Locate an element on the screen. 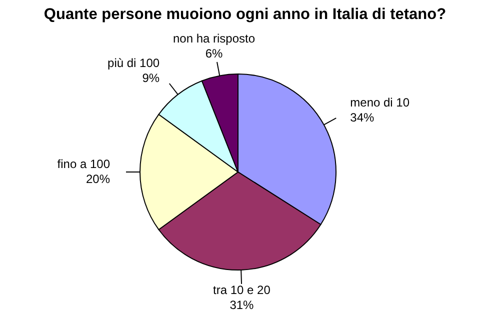 This screenshot has height=320, width=491. data-label: 20% is located at coordinates (98, 179).